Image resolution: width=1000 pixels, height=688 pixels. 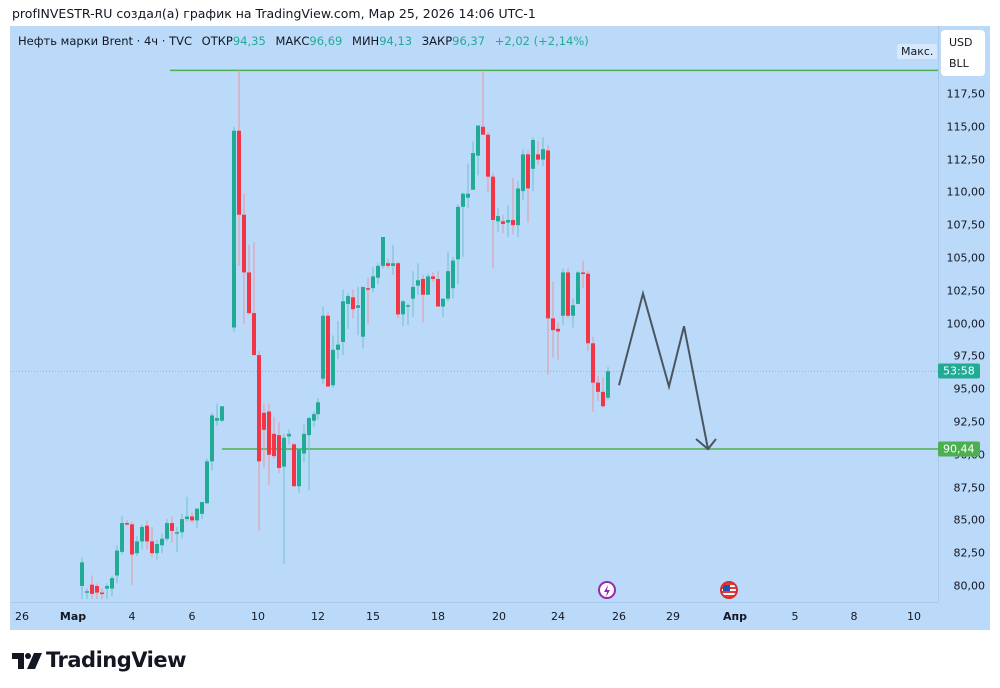 What do you see at coordinates (607, 590) in the screenshot?
I see `lightning-event-icon` at bounding box center [607, 590].